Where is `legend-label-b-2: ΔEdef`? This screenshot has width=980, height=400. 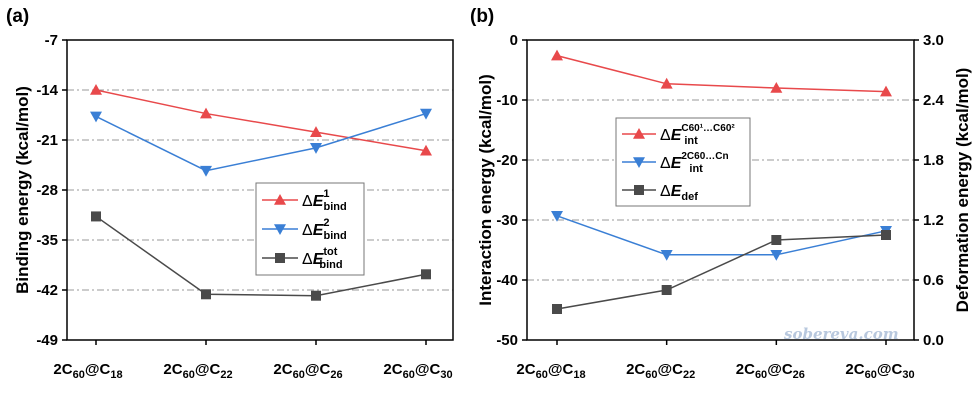 legend-label-b-2: ΔEdef is located at coordinates (679, 193).